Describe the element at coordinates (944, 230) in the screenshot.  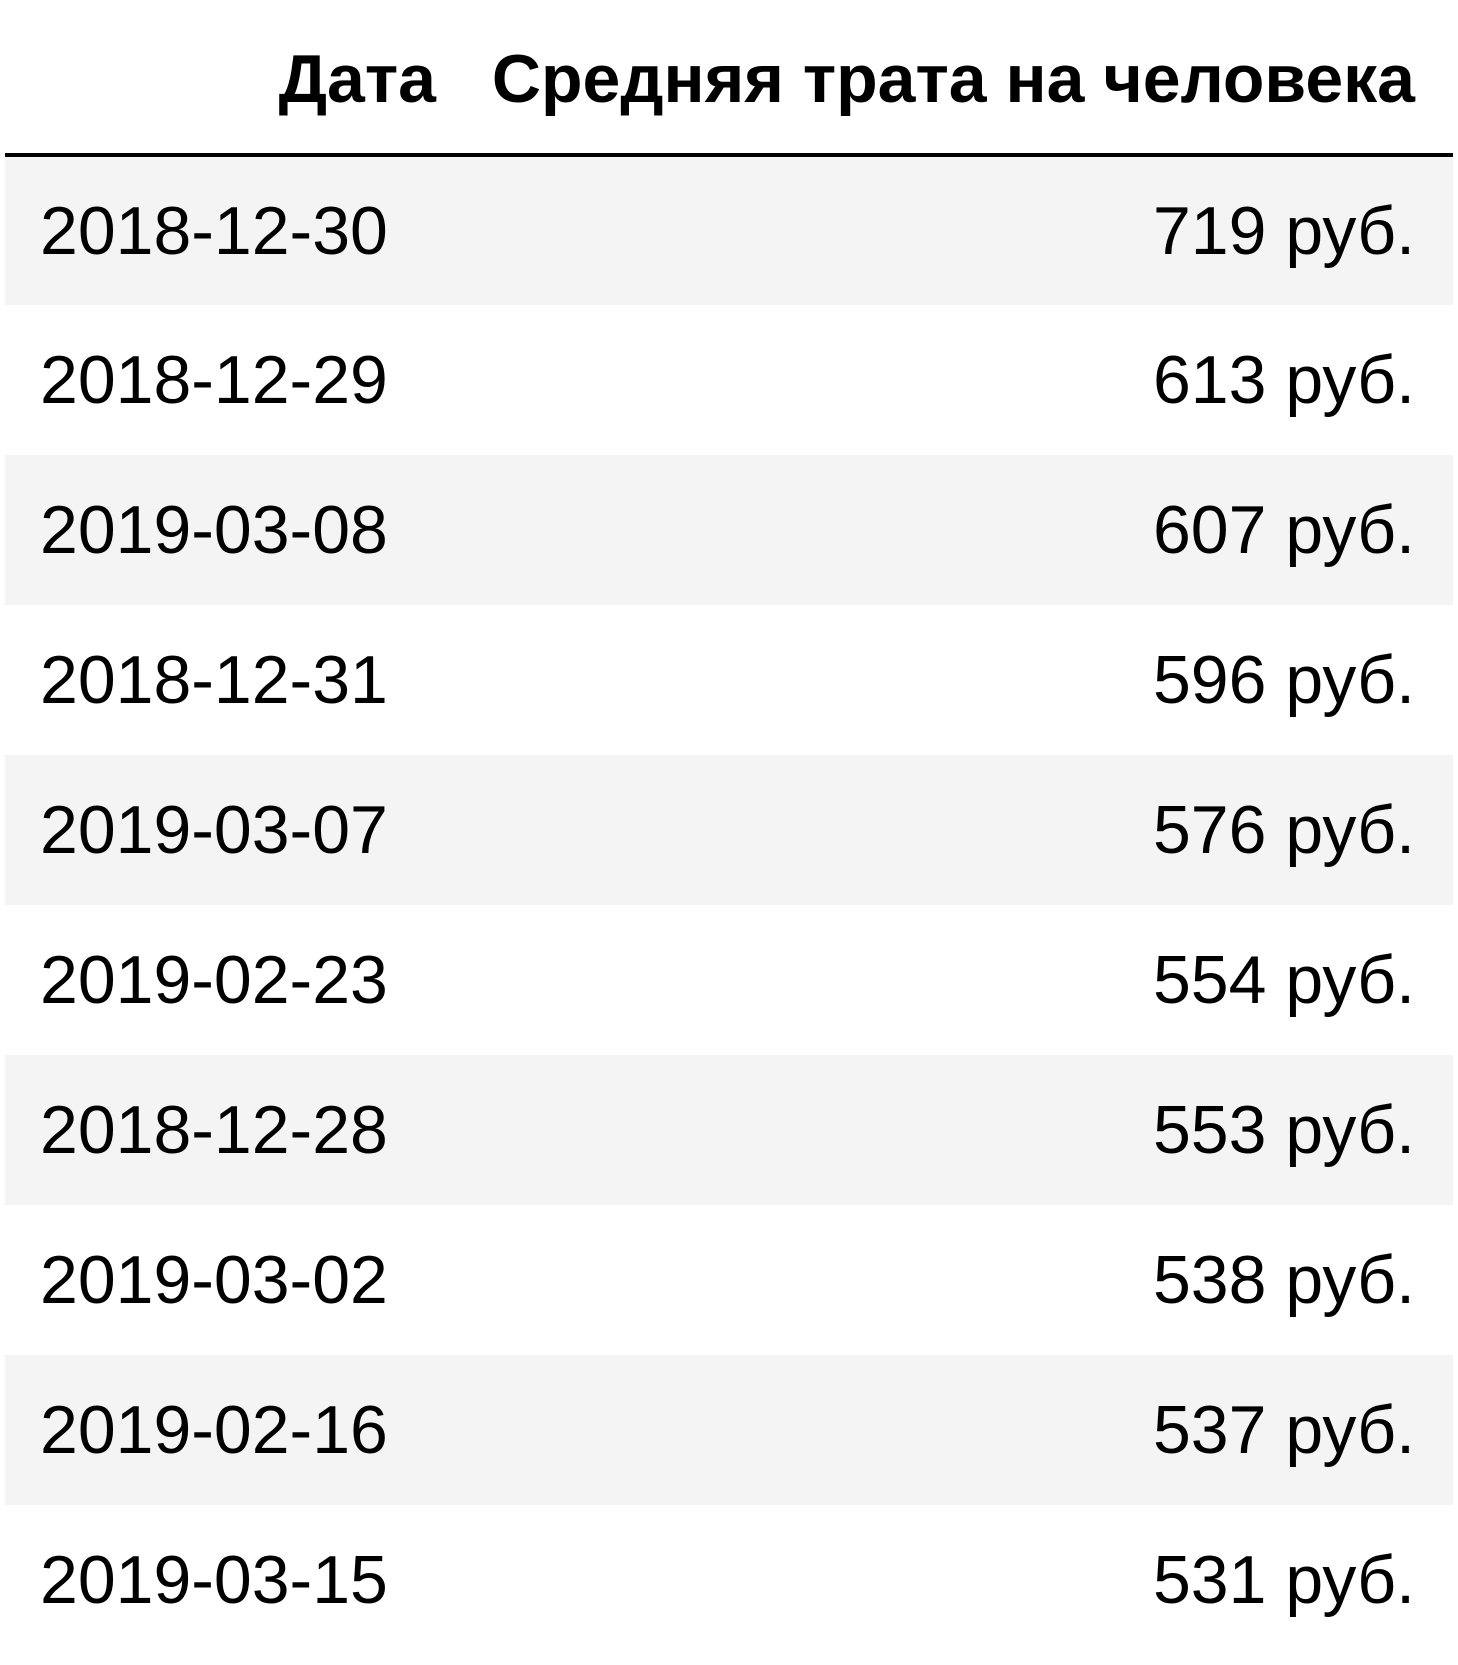
I see `cell-avg-spend: 719 руб.` at that location.